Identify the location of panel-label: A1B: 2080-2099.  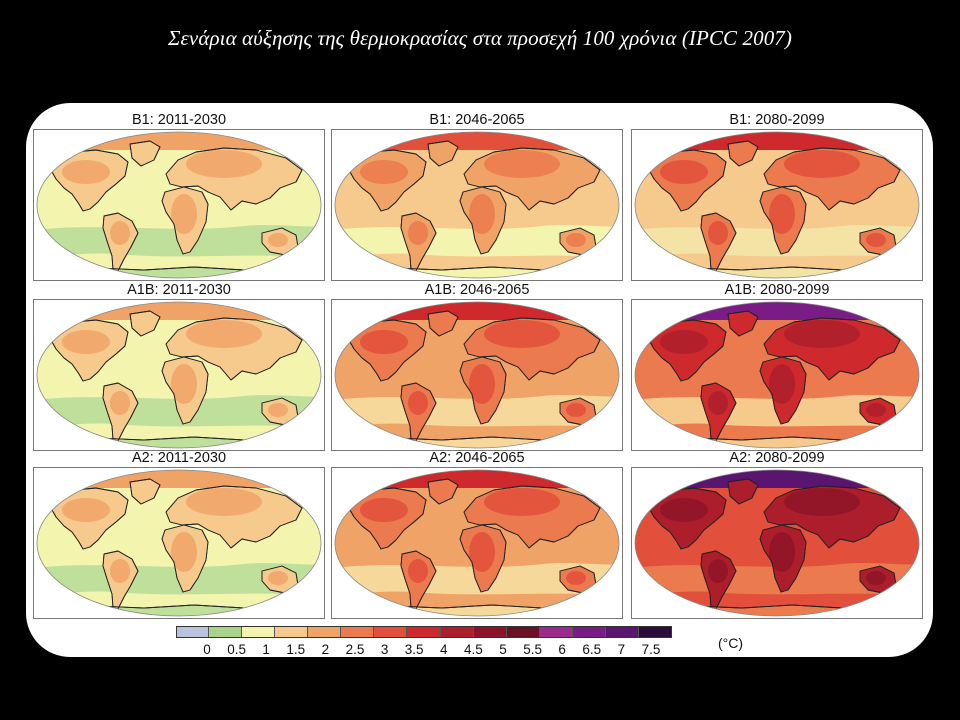
(777, 290).